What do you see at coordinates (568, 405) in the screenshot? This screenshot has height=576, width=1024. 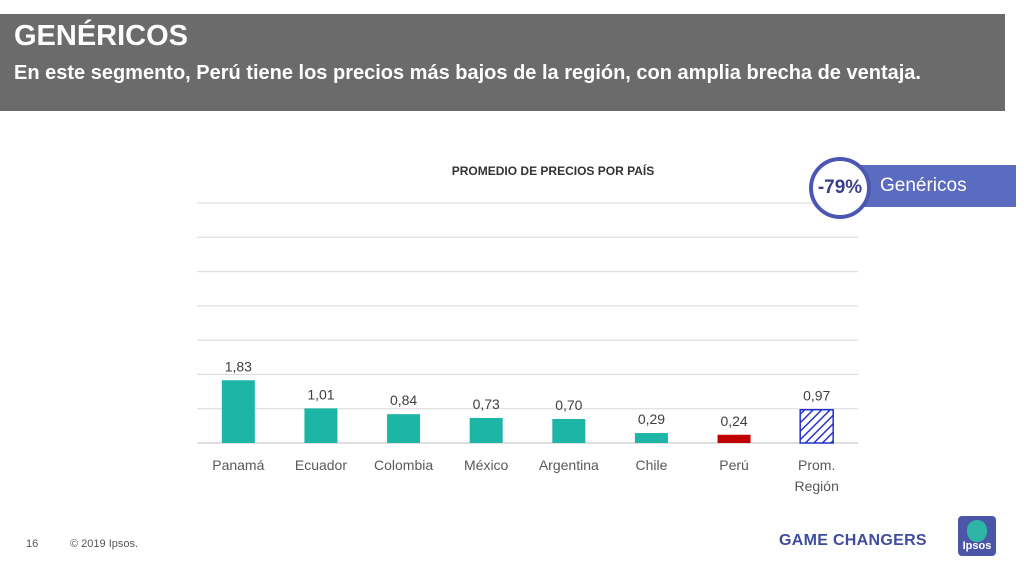 I see `data-label: 0,70` at bounding box center [568, 405].